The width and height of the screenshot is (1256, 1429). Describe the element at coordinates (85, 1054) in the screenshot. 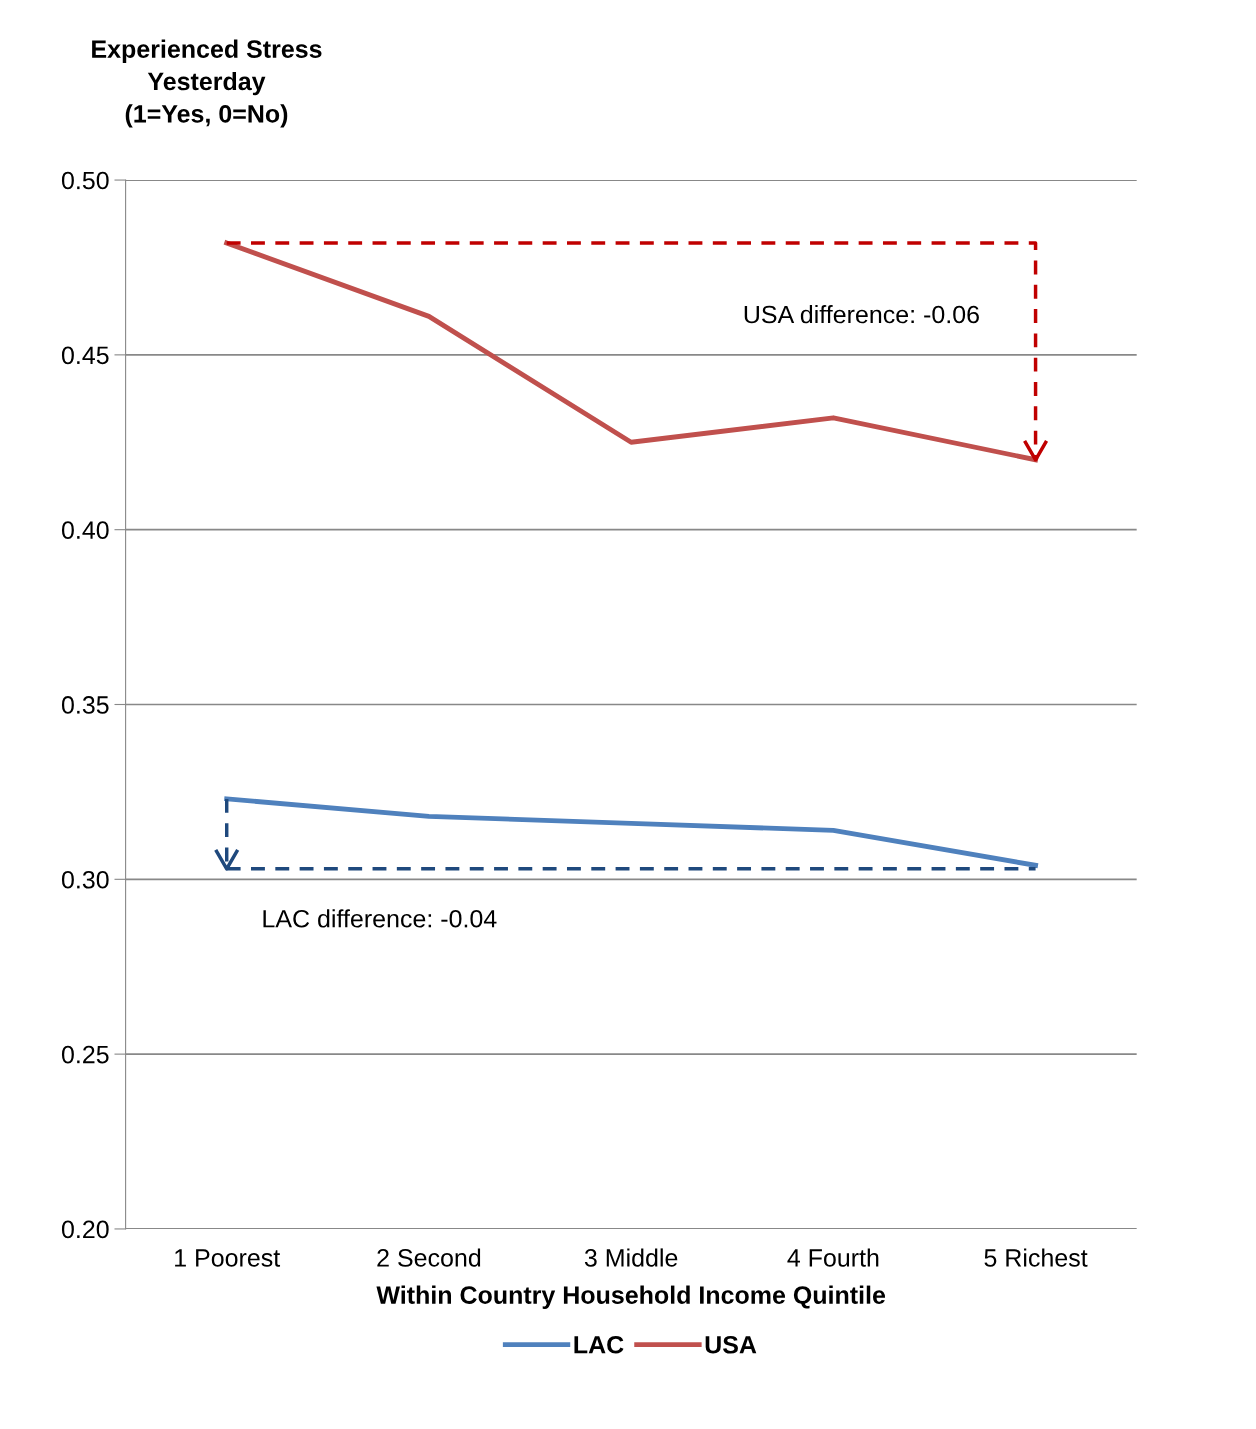

I see `y-tick-label: 0.25` at that location.